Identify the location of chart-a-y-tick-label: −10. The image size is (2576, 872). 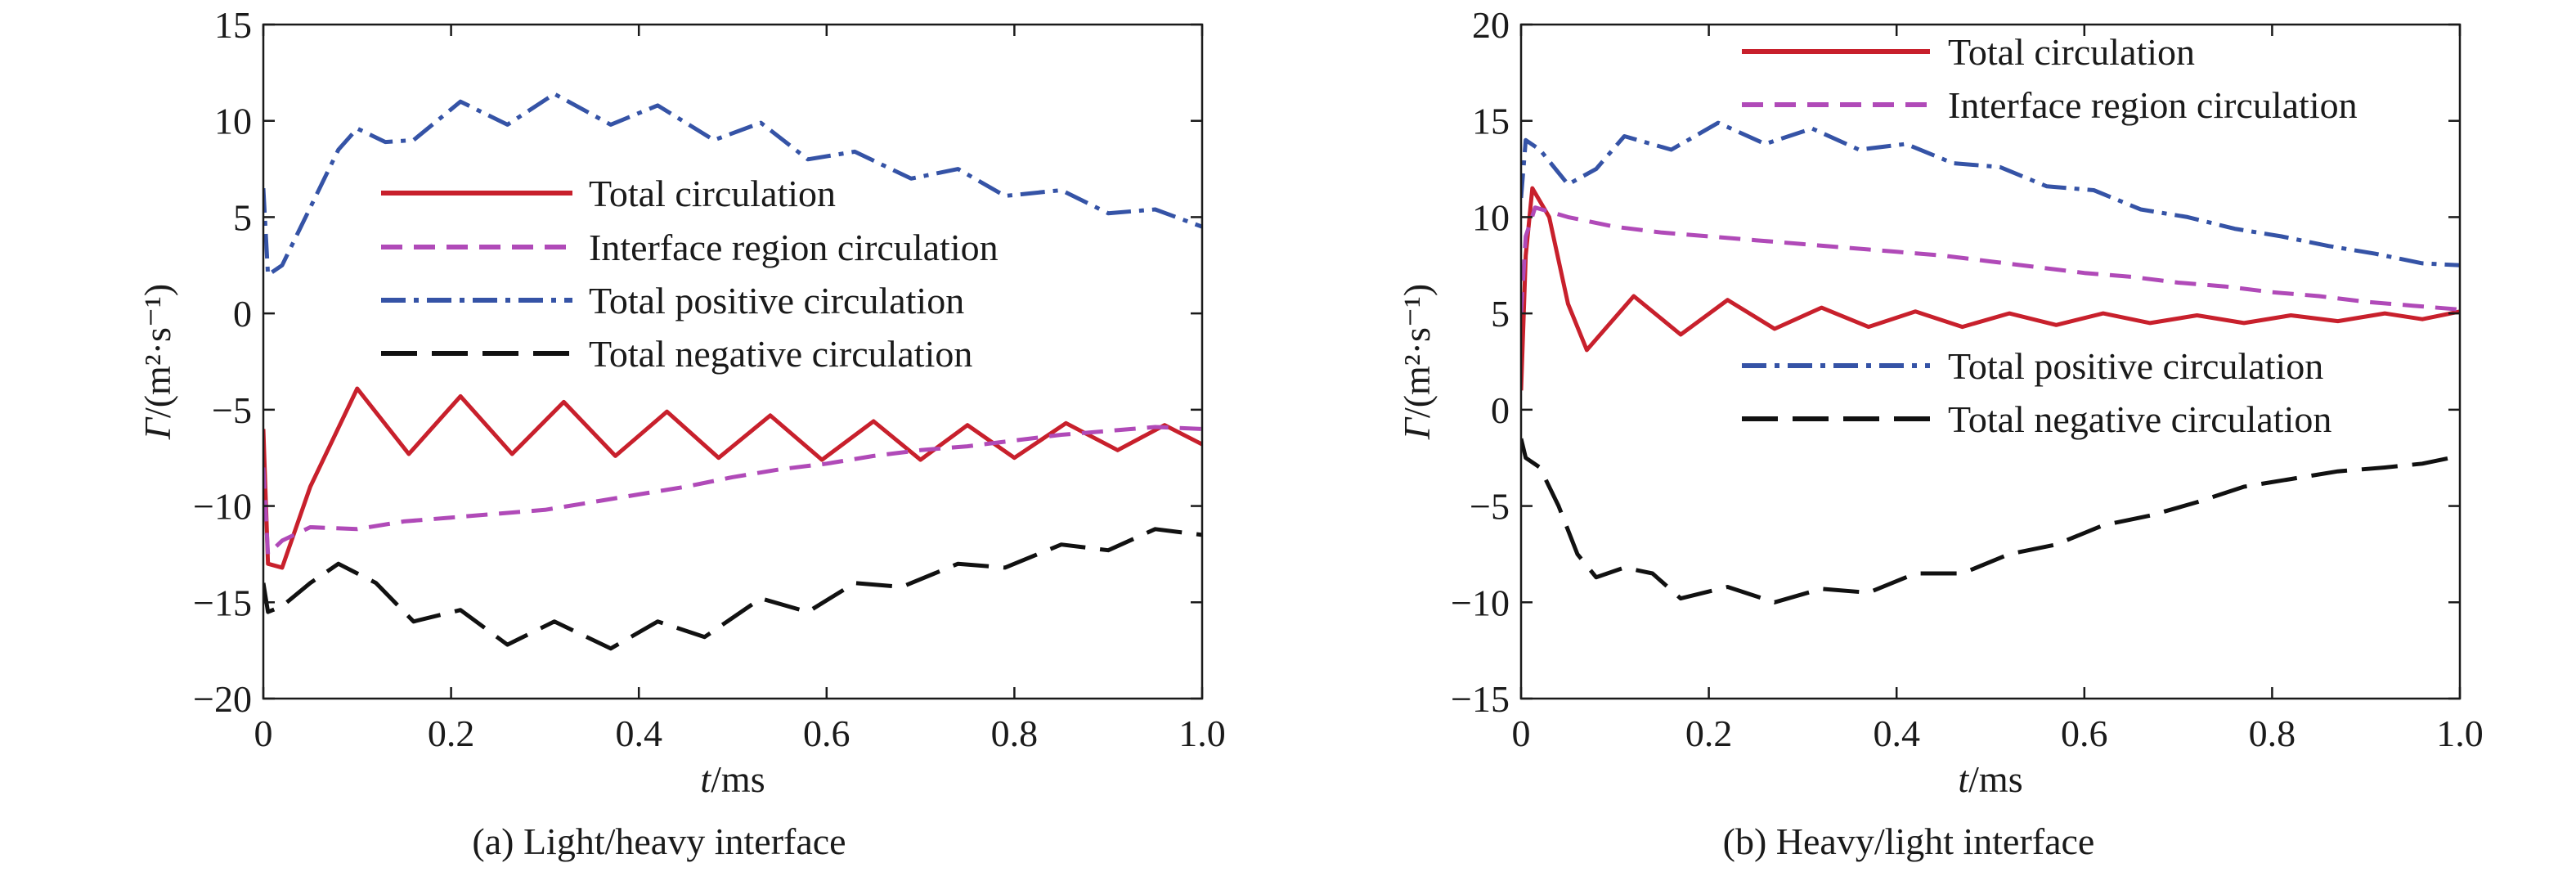
(222, 507).